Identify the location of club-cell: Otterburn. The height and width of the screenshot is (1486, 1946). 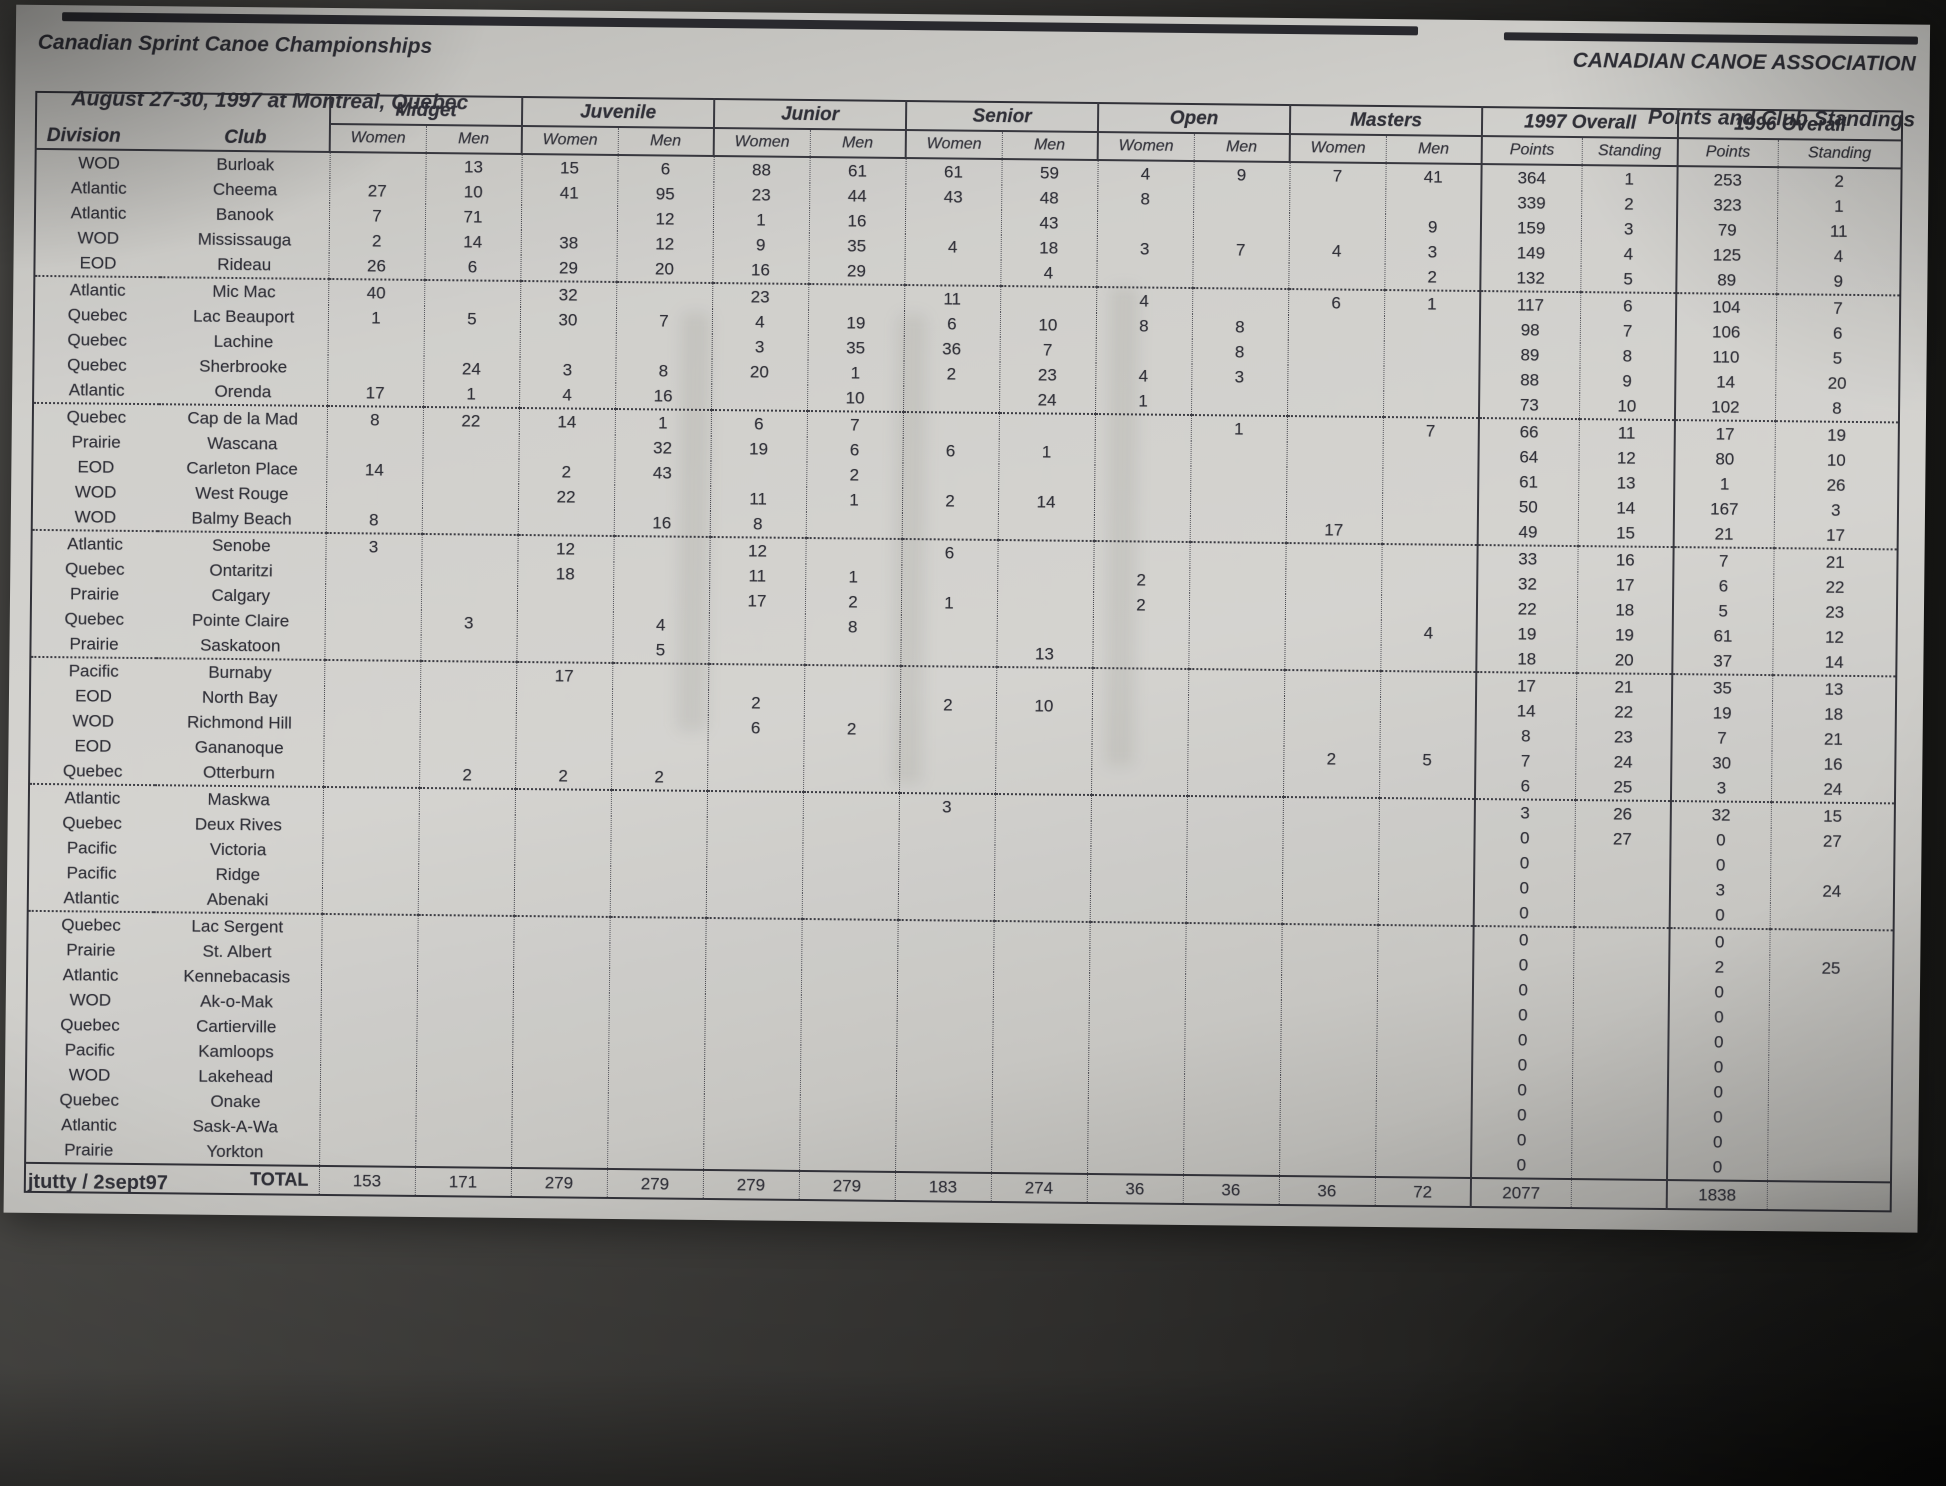
(238, 772).